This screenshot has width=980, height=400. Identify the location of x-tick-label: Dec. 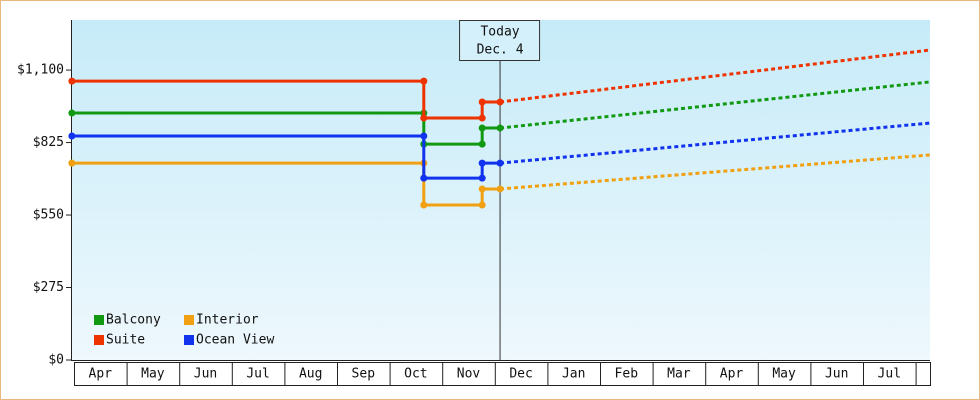
(520, 374).